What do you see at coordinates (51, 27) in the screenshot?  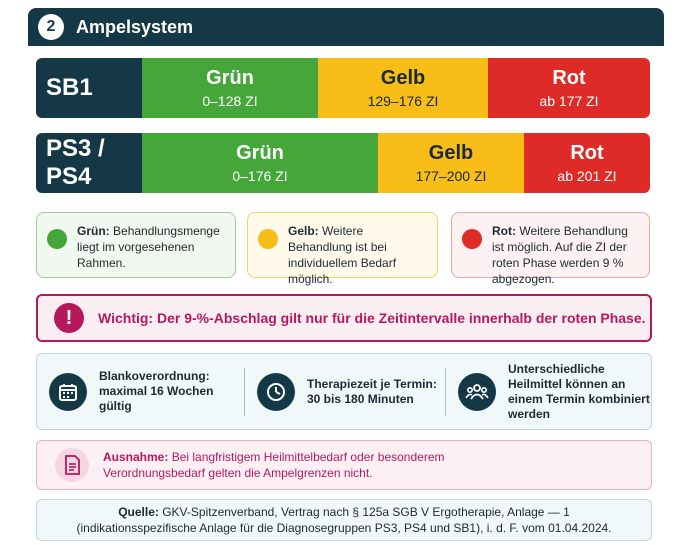 I see `section-number-badge: 2` at bounding box center [51, 27].